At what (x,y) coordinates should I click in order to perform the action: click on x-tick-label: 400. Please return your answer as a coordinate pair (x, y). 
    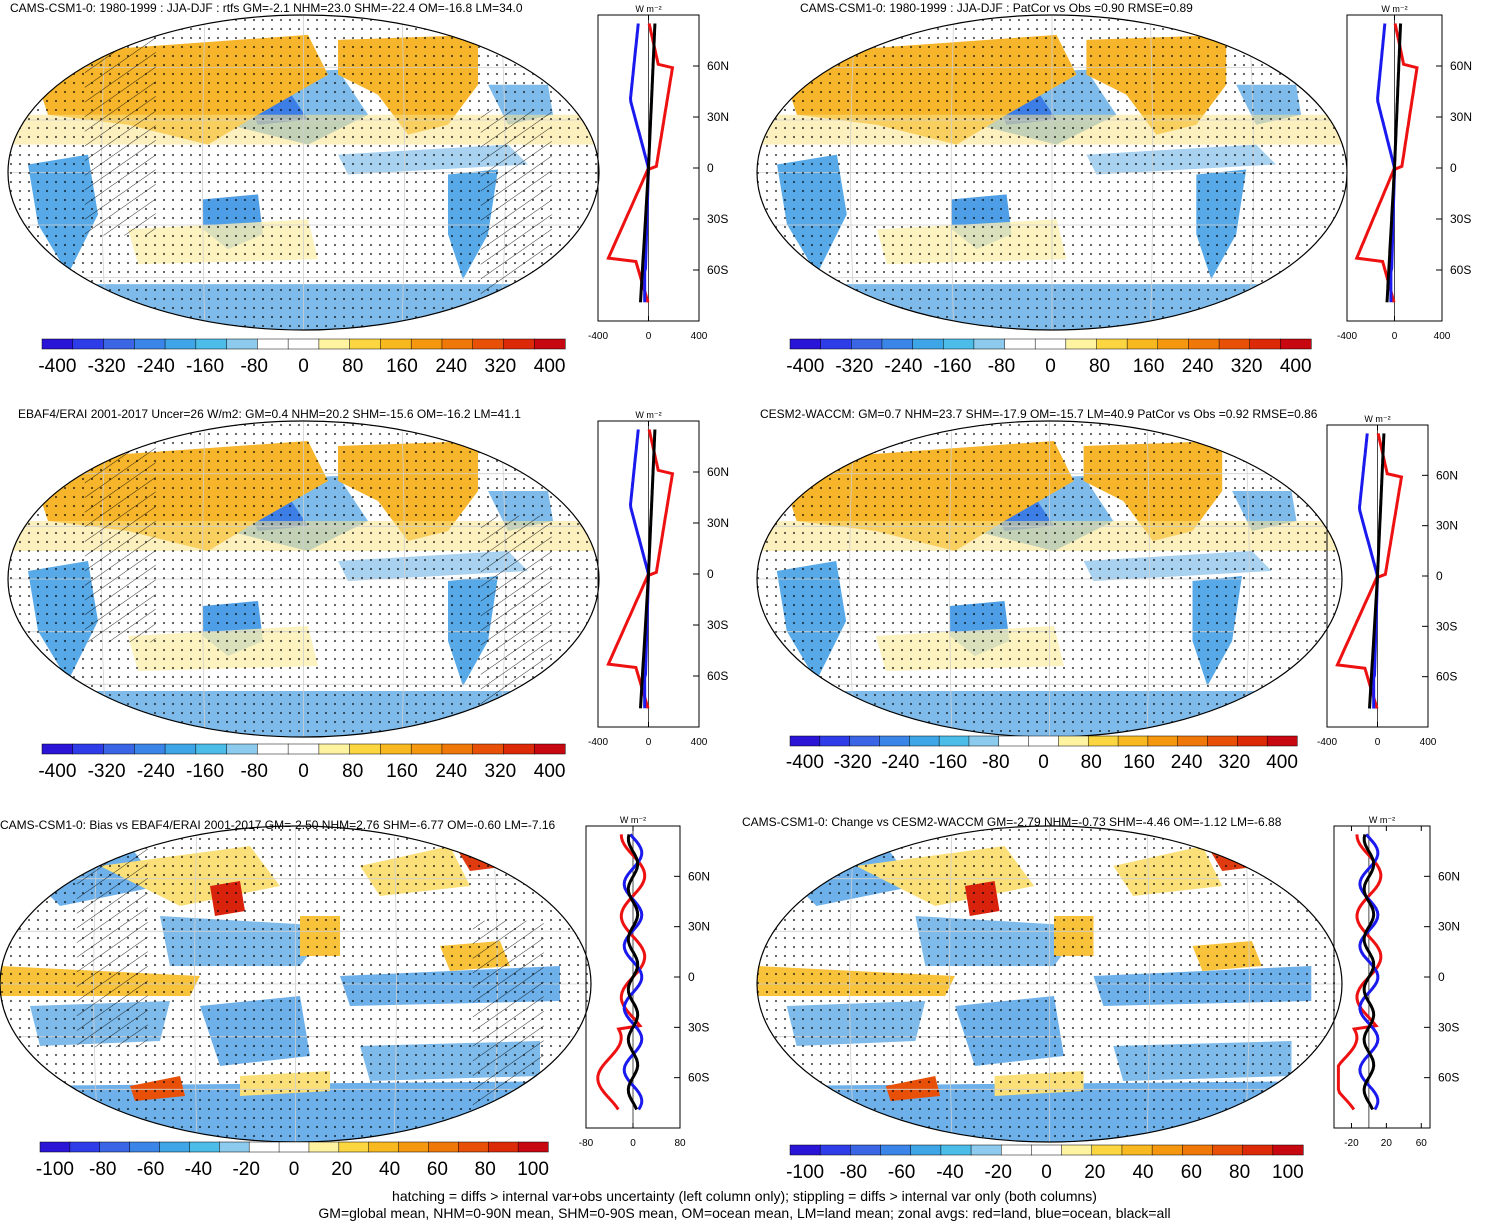
    Looking at the image, I should click on (1442, 336).